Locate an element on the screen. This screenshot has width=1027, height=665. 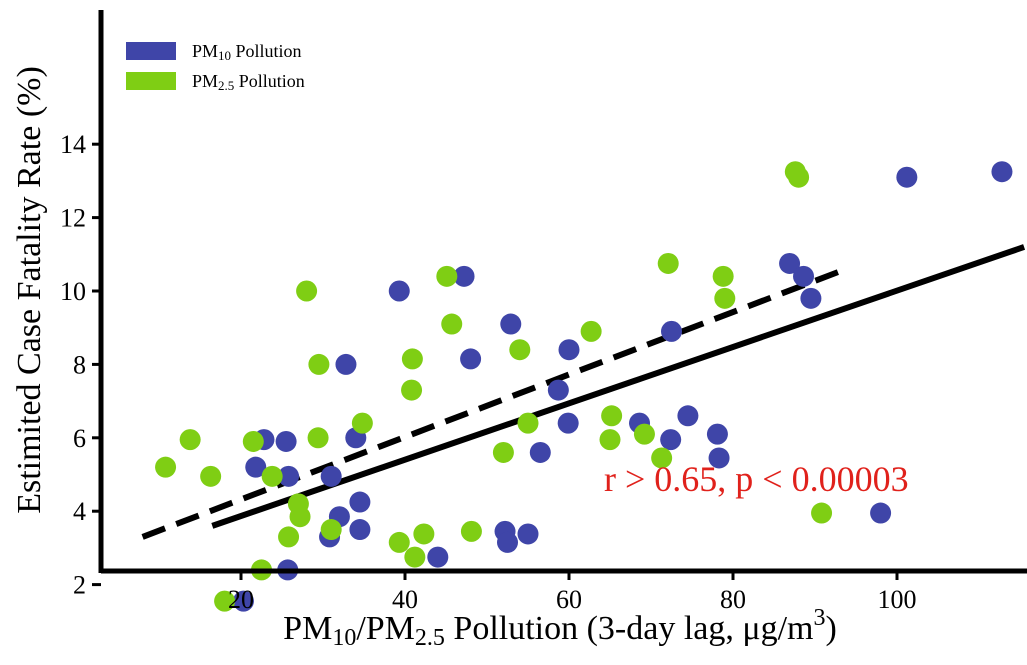
legend-swatch-pm25 is located at coordinates (151, 81).